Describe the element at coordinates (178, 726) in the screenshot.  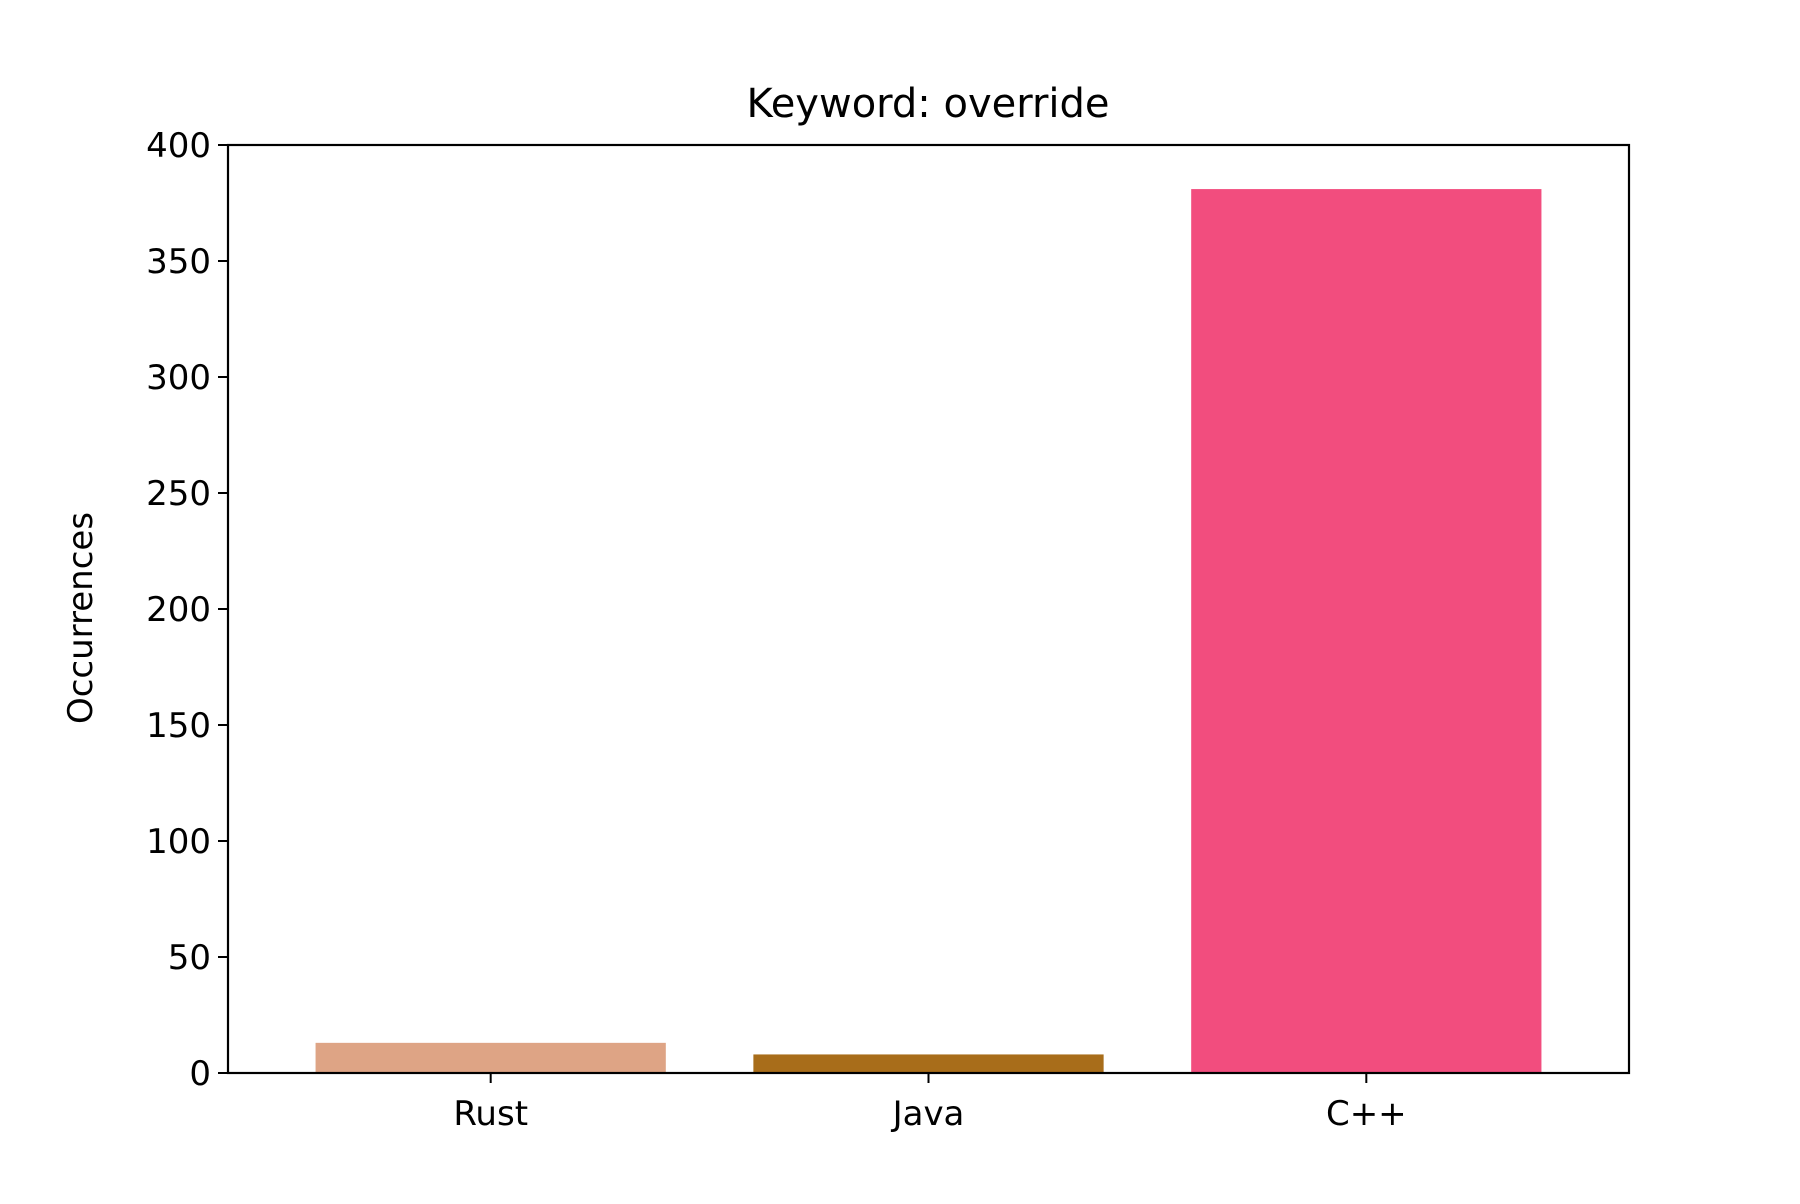
I see `y-tick-label: 150` at that location.